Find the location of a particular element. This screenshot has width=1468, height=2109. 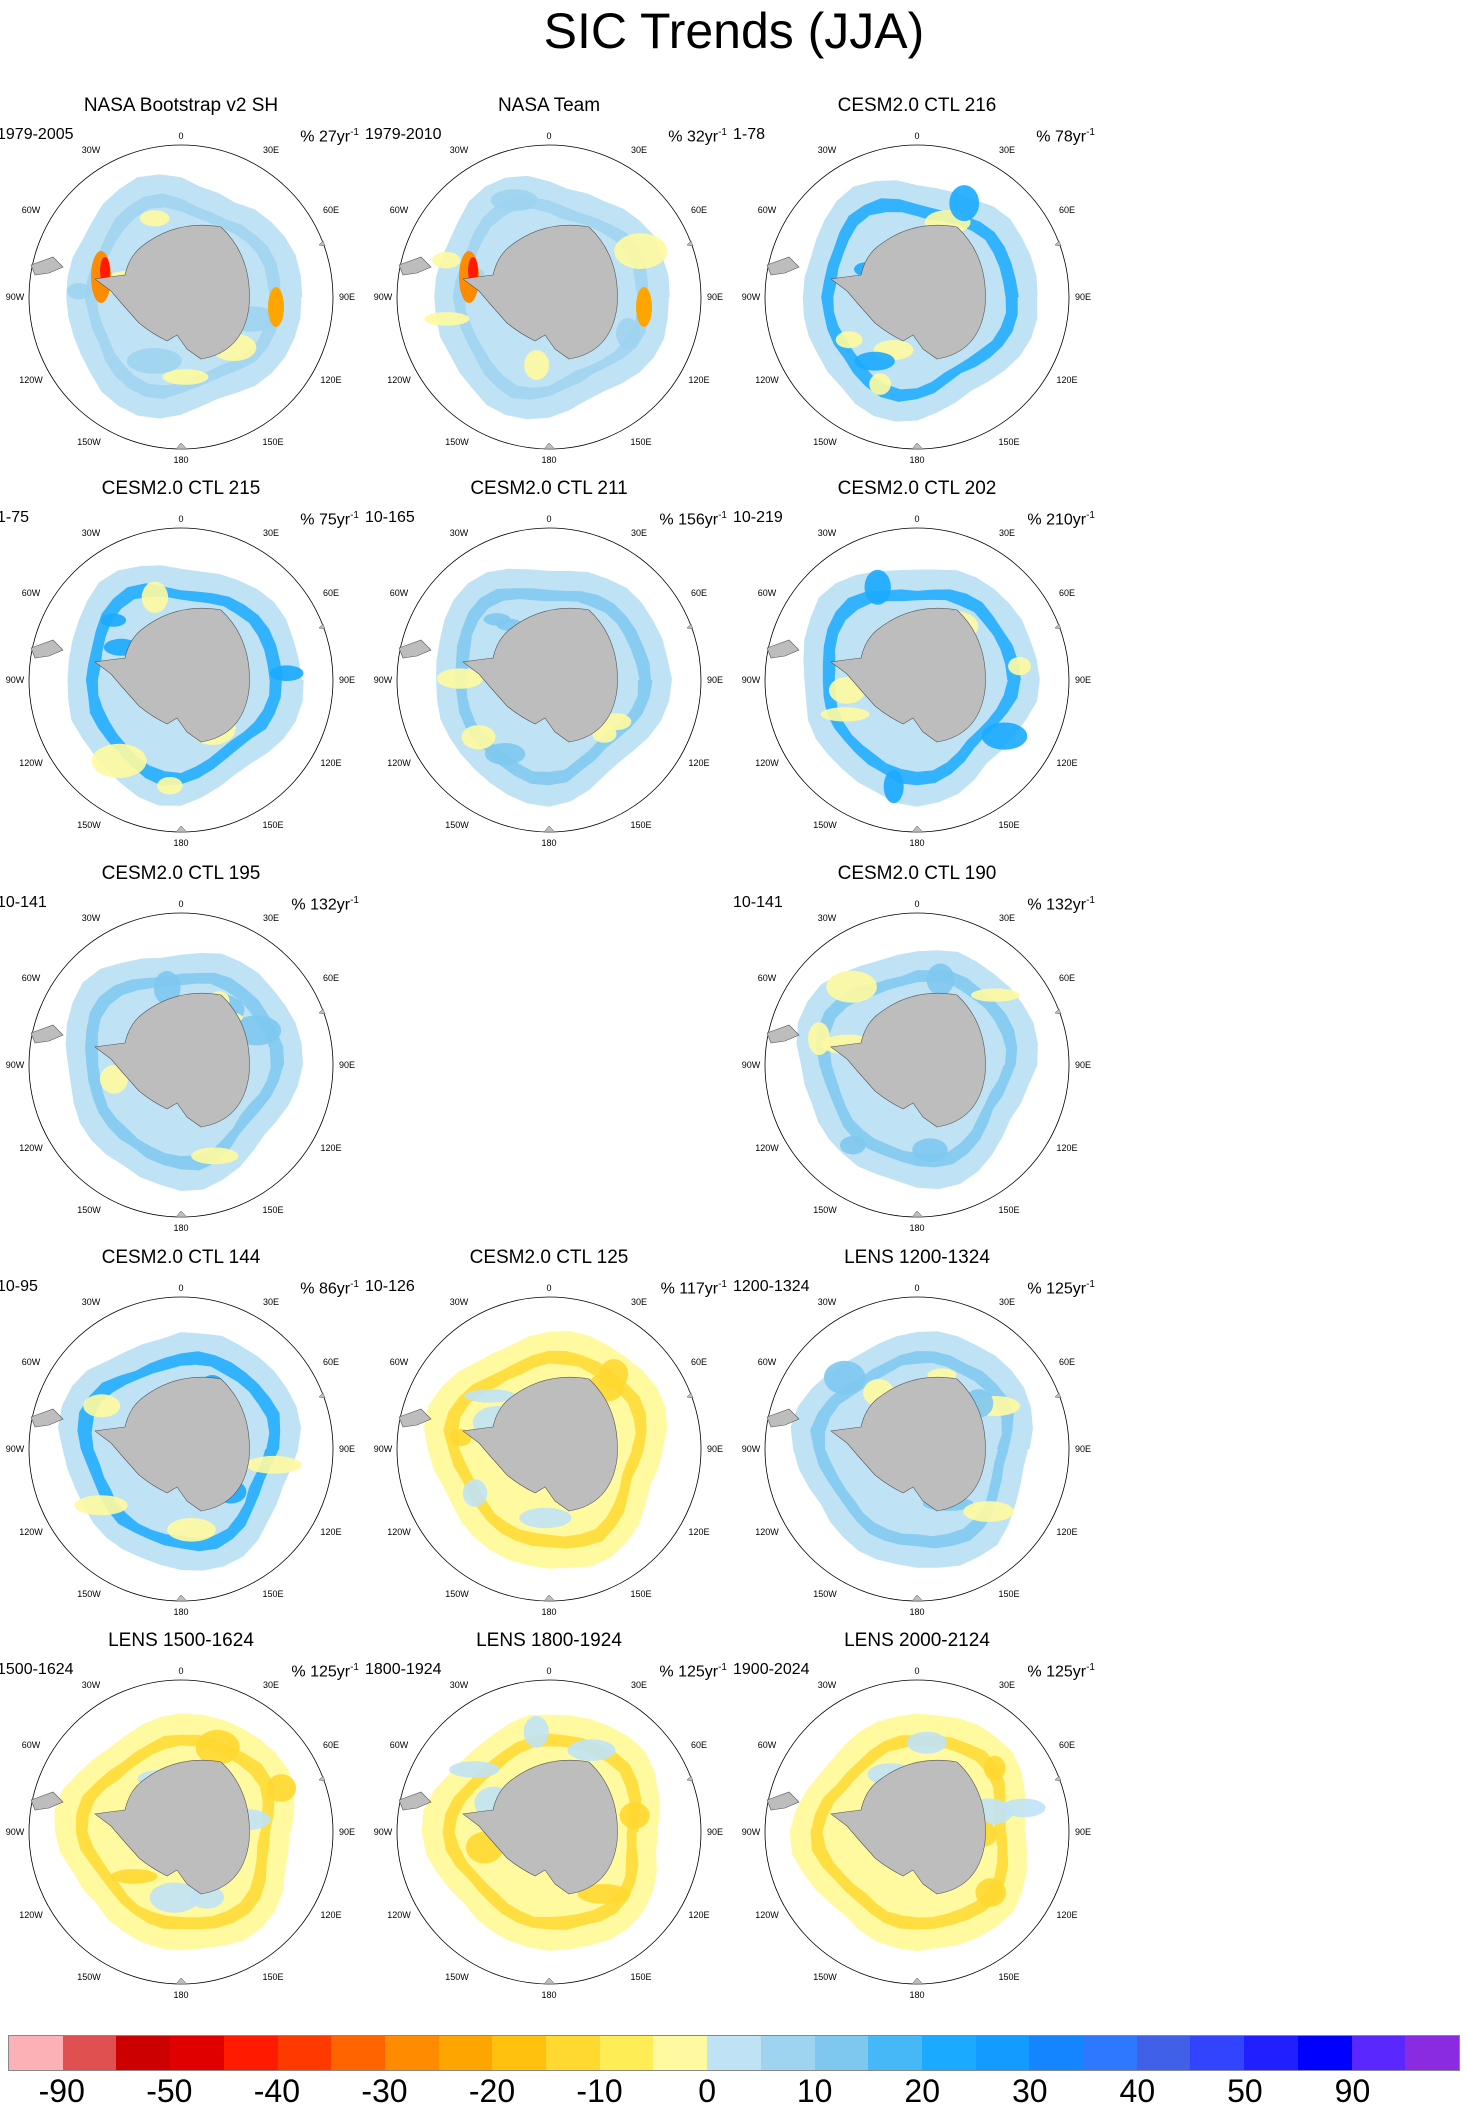

panel-scale: % 210yr-1 is located at coordinates (1061, 519).